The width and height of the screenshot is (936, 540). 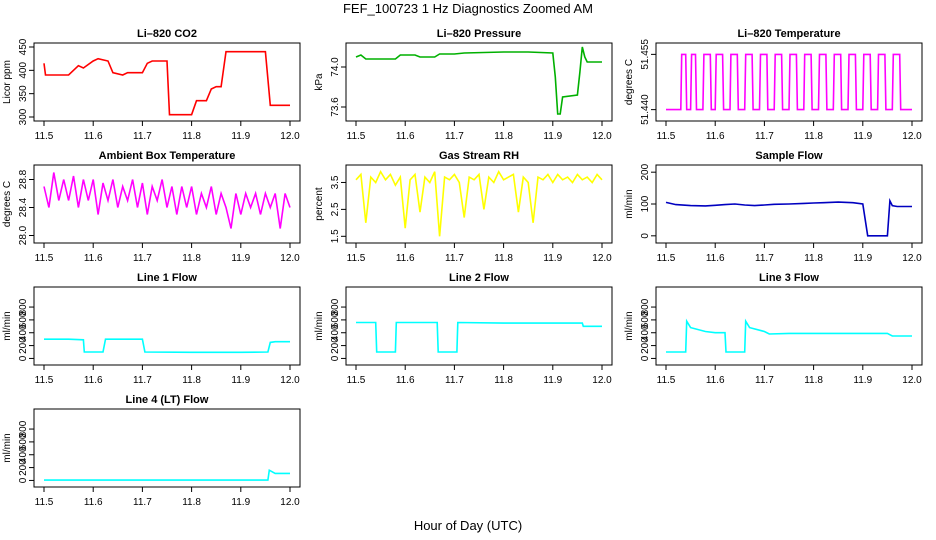 I want to click on panel-title: Sample Flow, so click(x=789, y=156).